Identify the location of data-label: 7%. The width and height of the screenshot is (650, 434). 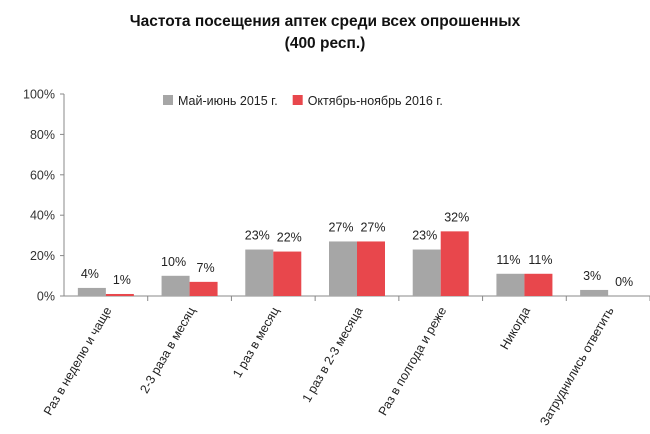
(206, 268).